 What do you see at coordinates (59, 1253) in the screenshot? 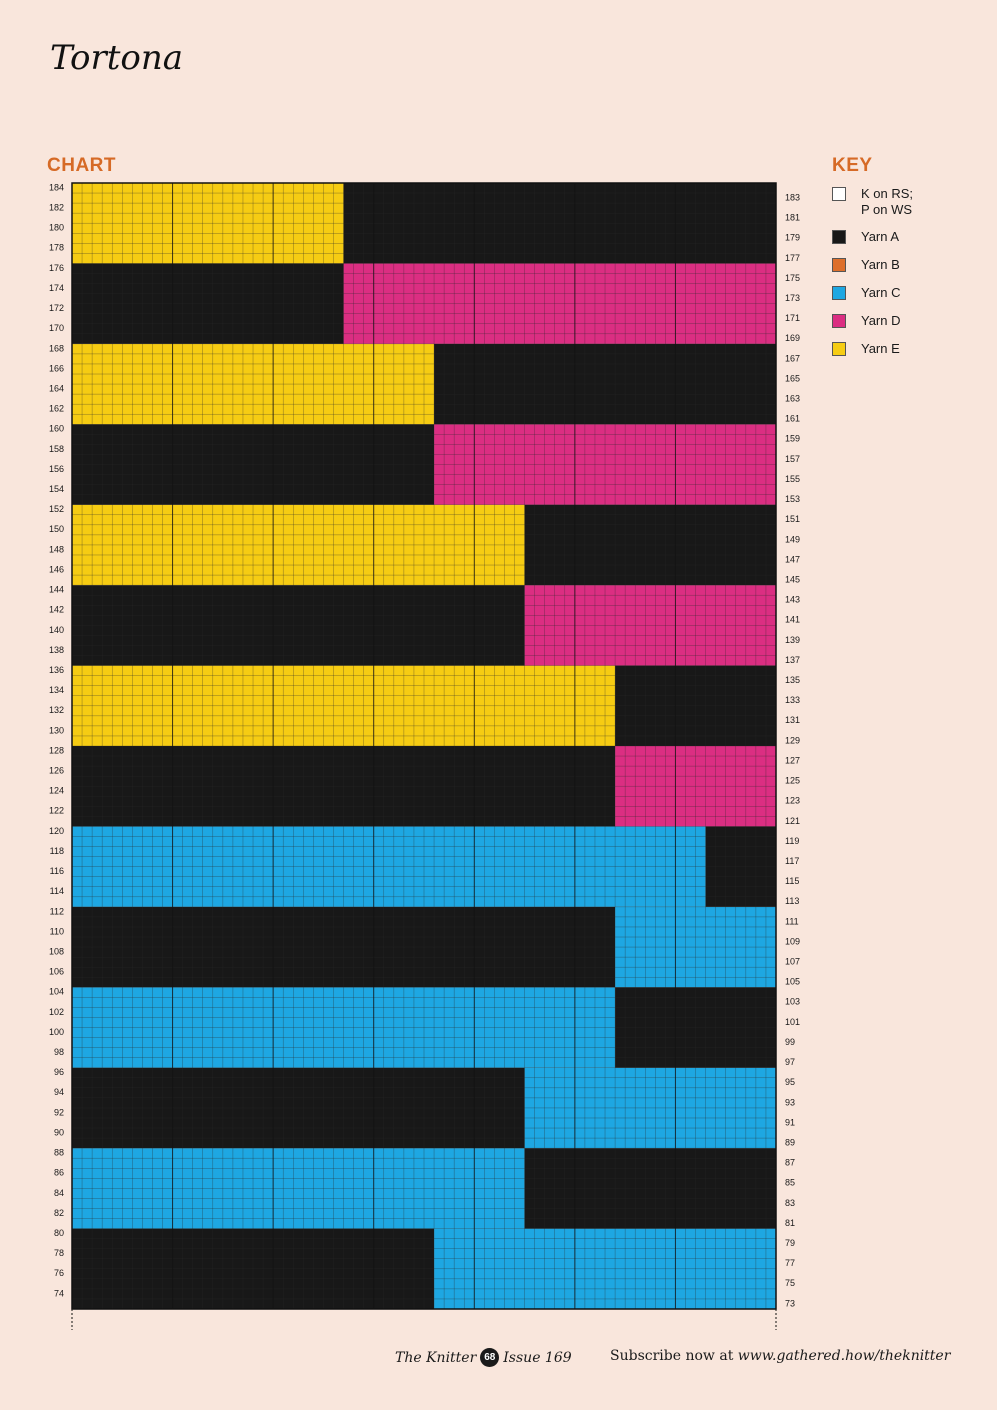
I see `row-number-left: 78` at bounding box center [59, 1253].